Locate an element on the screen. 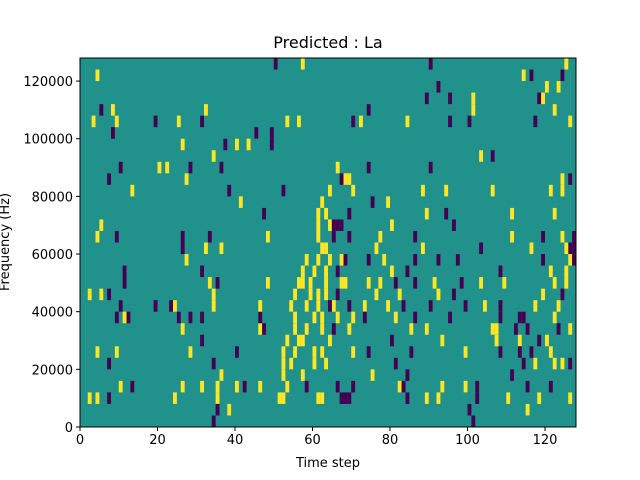 The image size is (640, 480). y-axis: 0 20000 40000 60000 80000 100000 120000 is located at coordinates (51, 255).